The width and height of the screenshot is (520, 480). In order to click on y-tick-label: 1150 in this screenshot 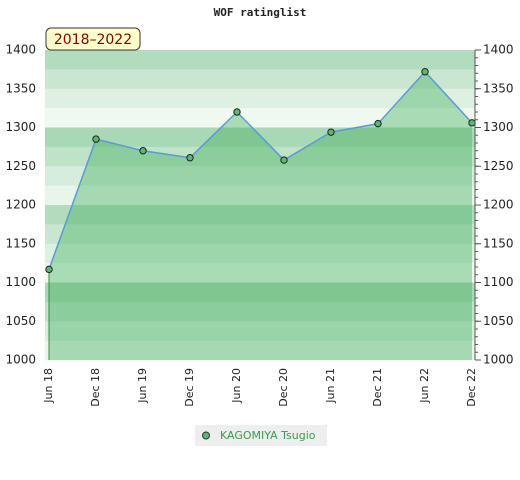, I will do `click(20, 243)`.